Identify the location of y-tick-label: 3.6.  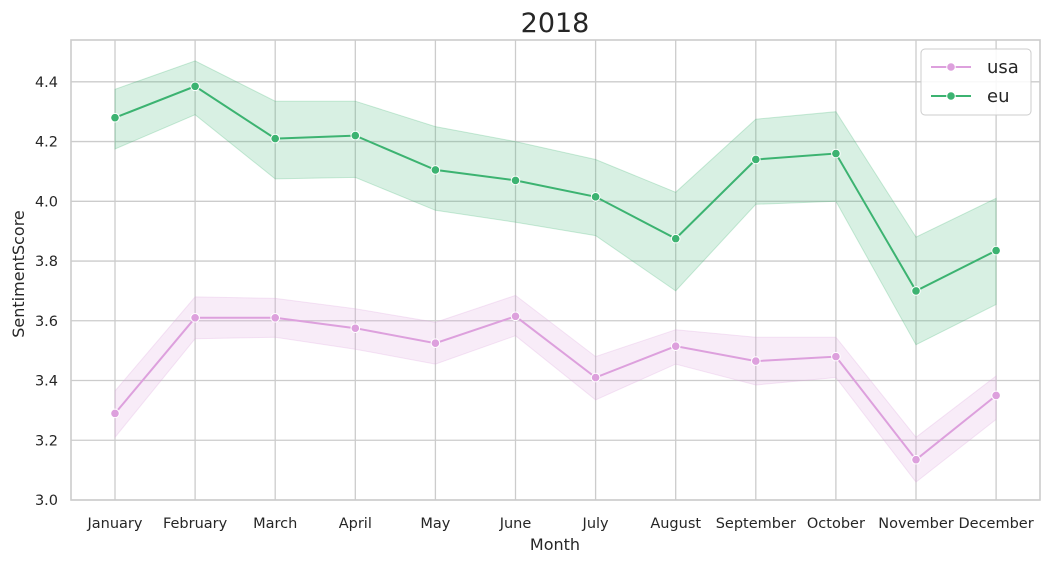
(46, 322).